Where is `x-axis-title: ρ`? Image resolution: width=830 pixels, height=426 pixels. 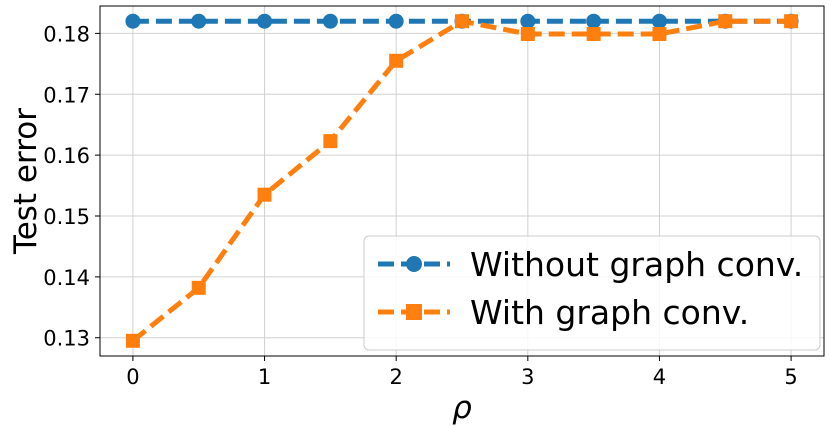 x-axis-title: ρ is located at coordinates (462, 408).